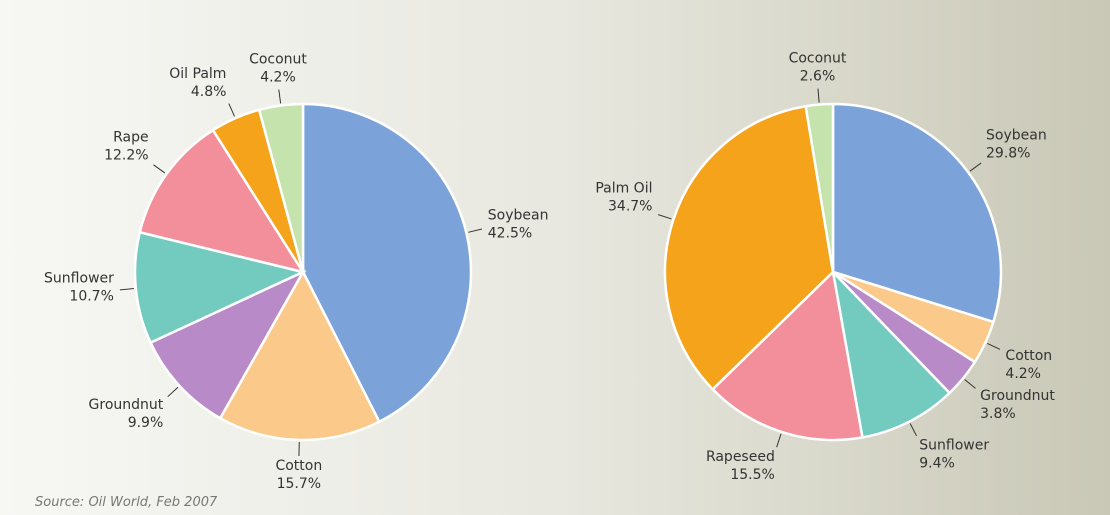 The image size is (1110, 515). Describe the element at coordinates (937, 463) in the screenshot. I see `slice-value-label: 9.4%` at that location.